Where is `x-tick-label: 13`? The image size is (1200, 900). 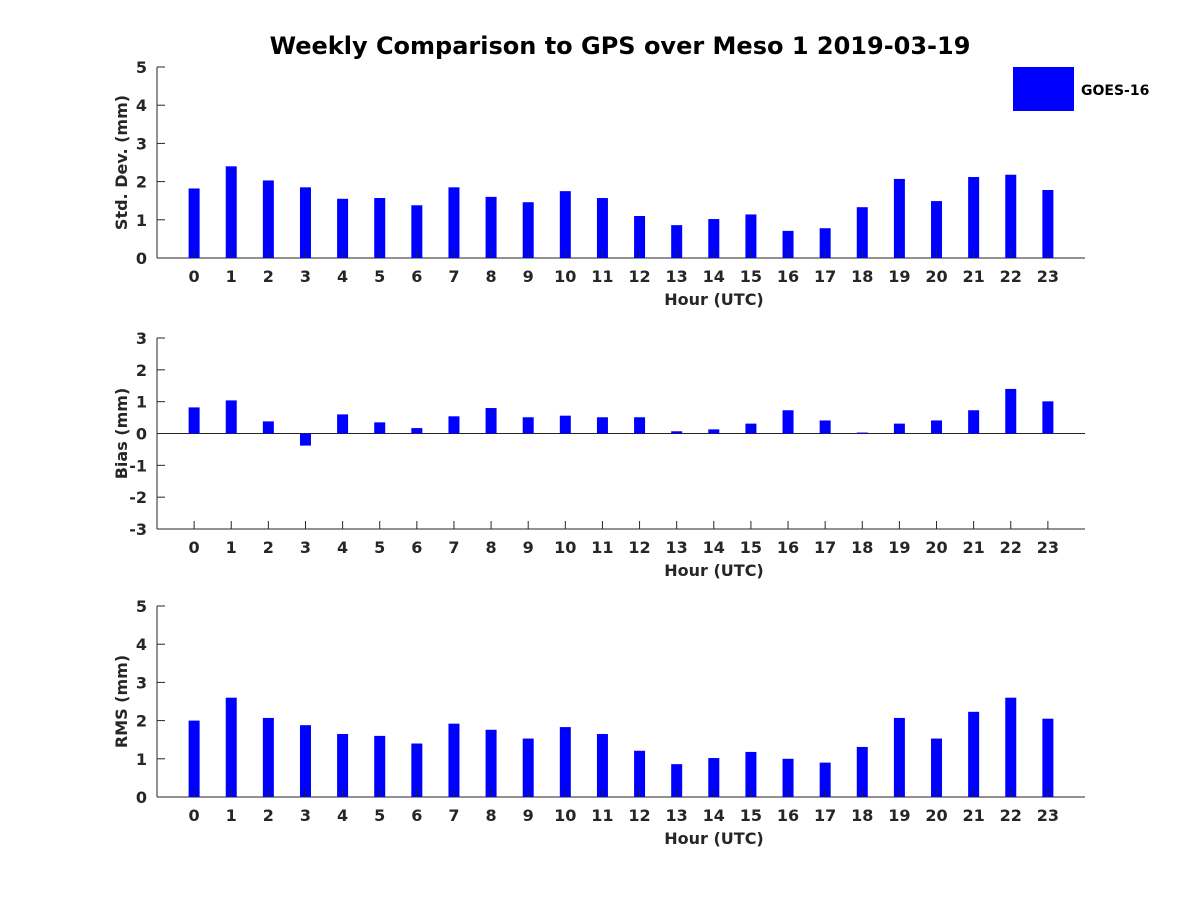
x-tick-label: 13 is located at coordinates (677, 815).